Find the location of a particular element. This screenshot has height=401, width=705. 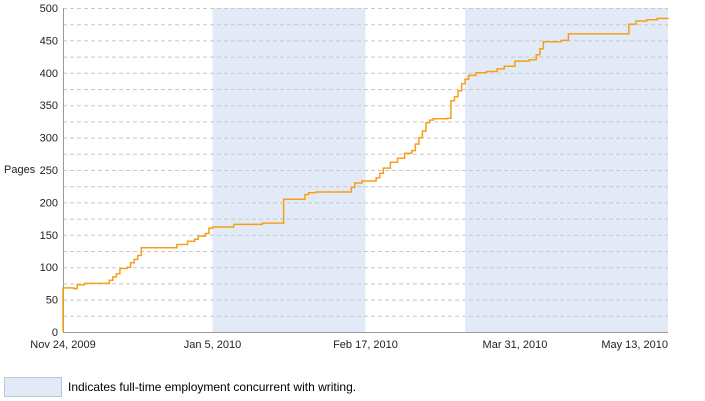

y-tick-label: 250 is located at coordinates (49, 171).